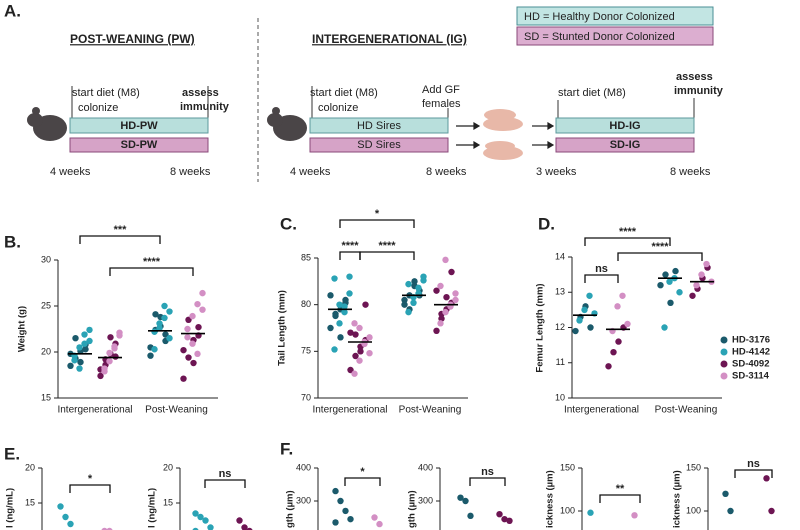 Image resolution: width=800 pixels, height=530 pixels. Describe the element at coordinates (70, 172) in the screenshot. I see `time-label: 4 weeks` at that location.